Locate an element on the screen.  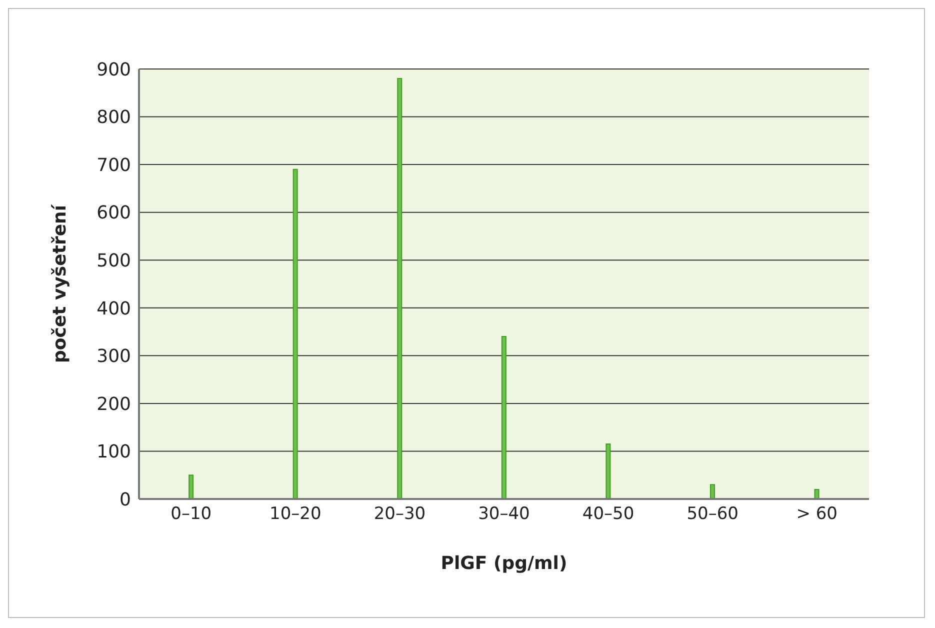
y-tick-label: 800 is located at coordinates (113, 117).